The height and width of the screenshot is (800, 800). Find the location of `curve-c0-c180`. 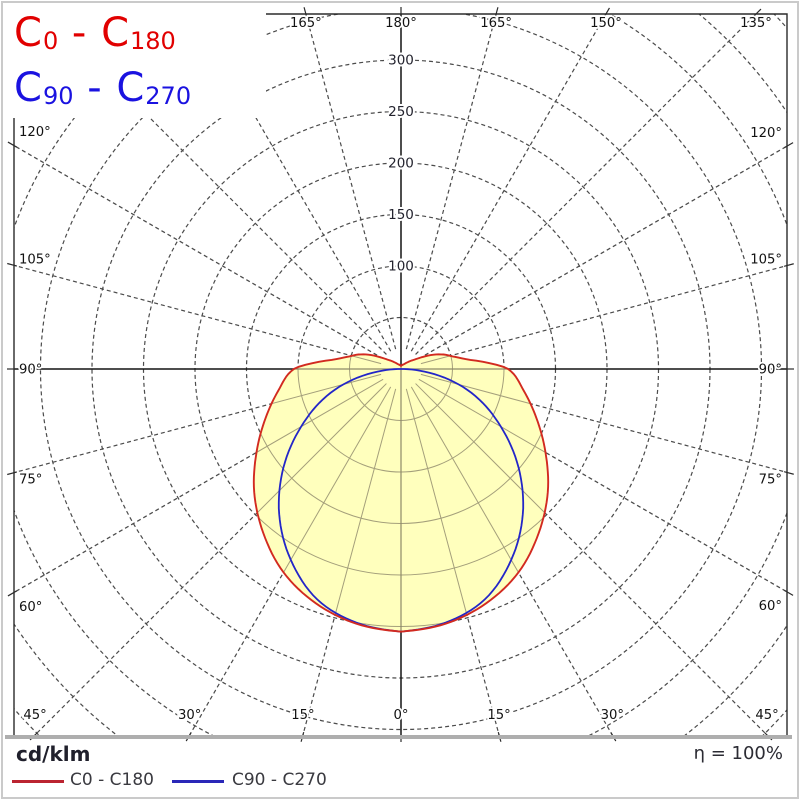

curve-c0-c180 is located at coordinates (401, 493).